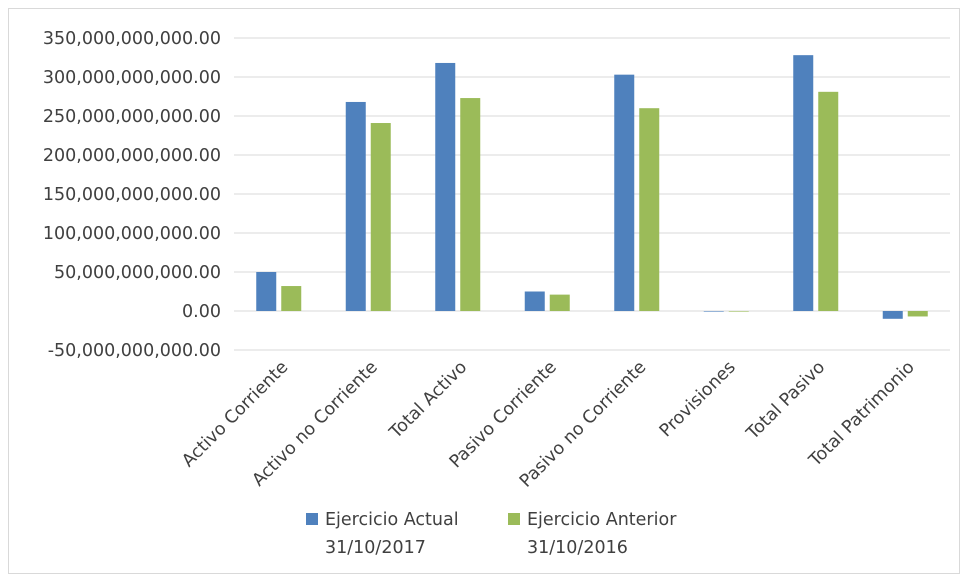 Image resolution: width=968 pixels, height=582 pixels. I want to click on x-tick-label: Total Activo, so click(428, 400).